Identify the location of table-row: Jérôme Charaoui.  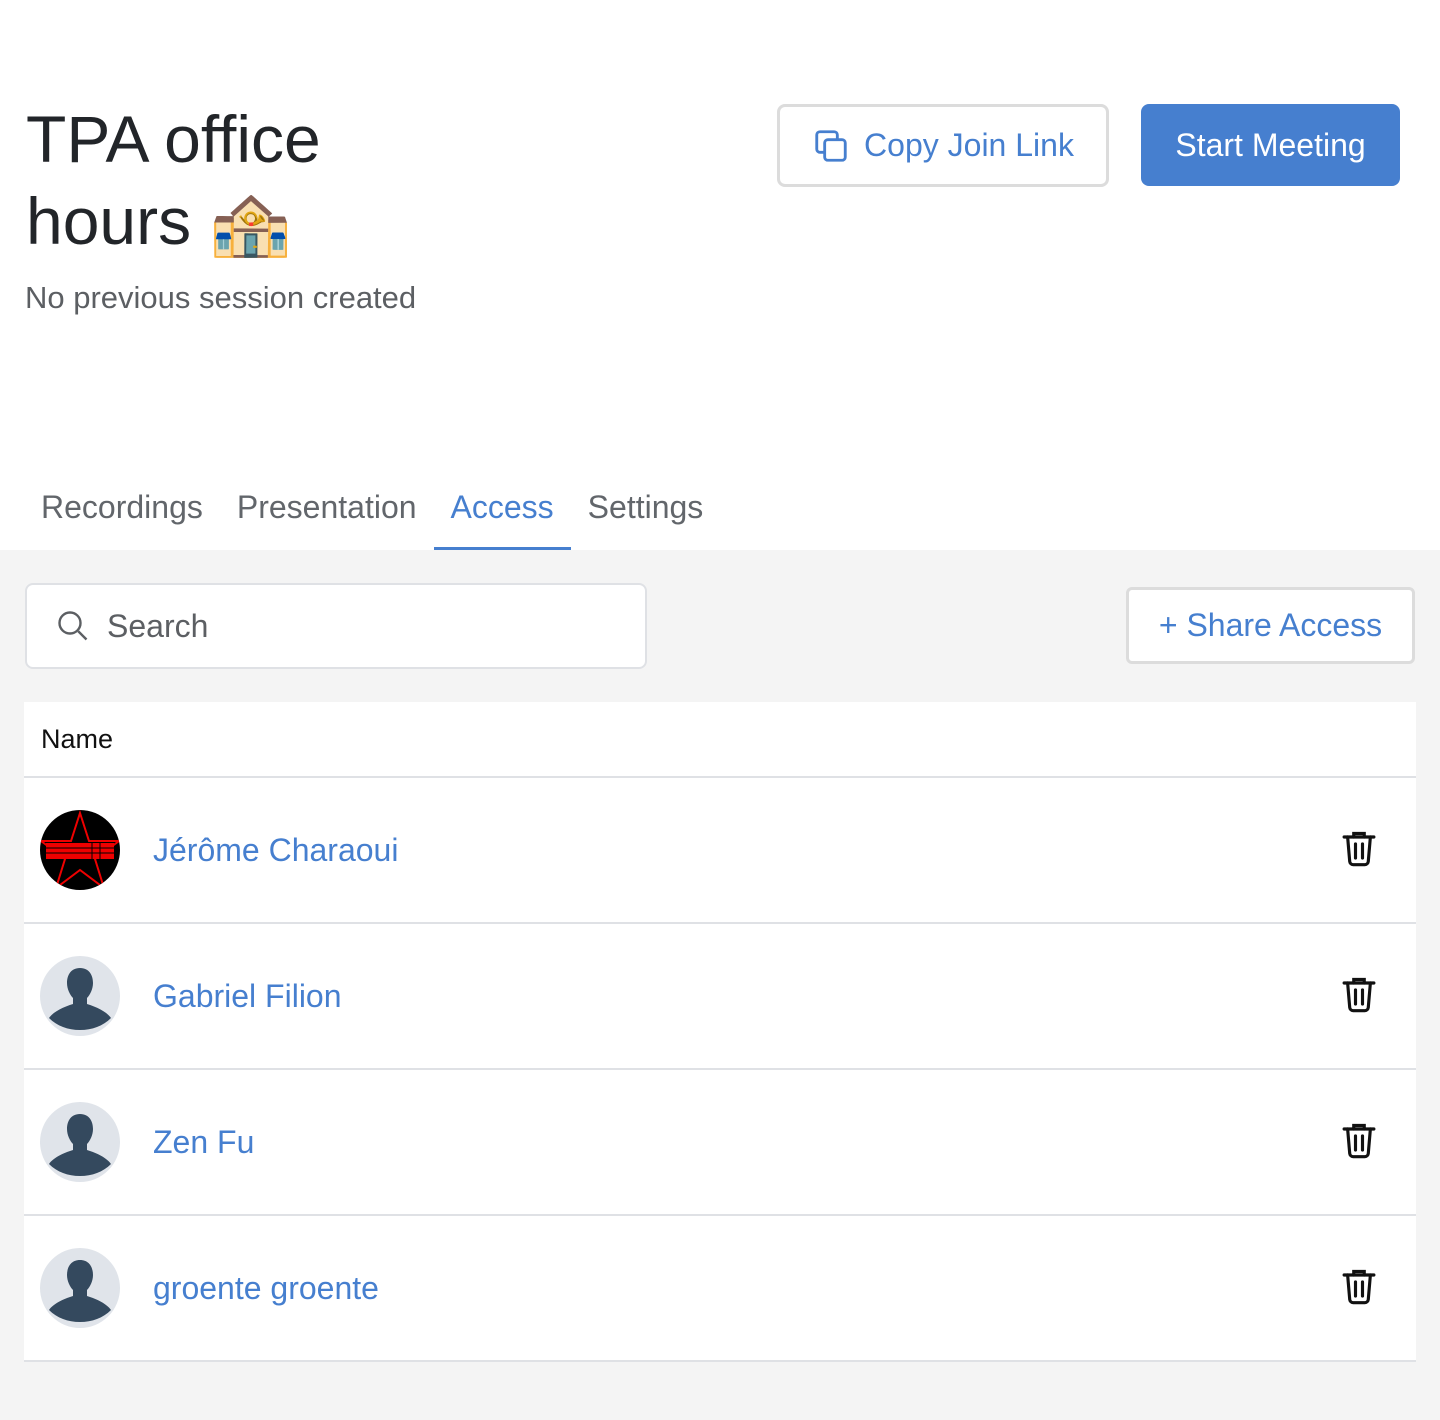
(720, 851).